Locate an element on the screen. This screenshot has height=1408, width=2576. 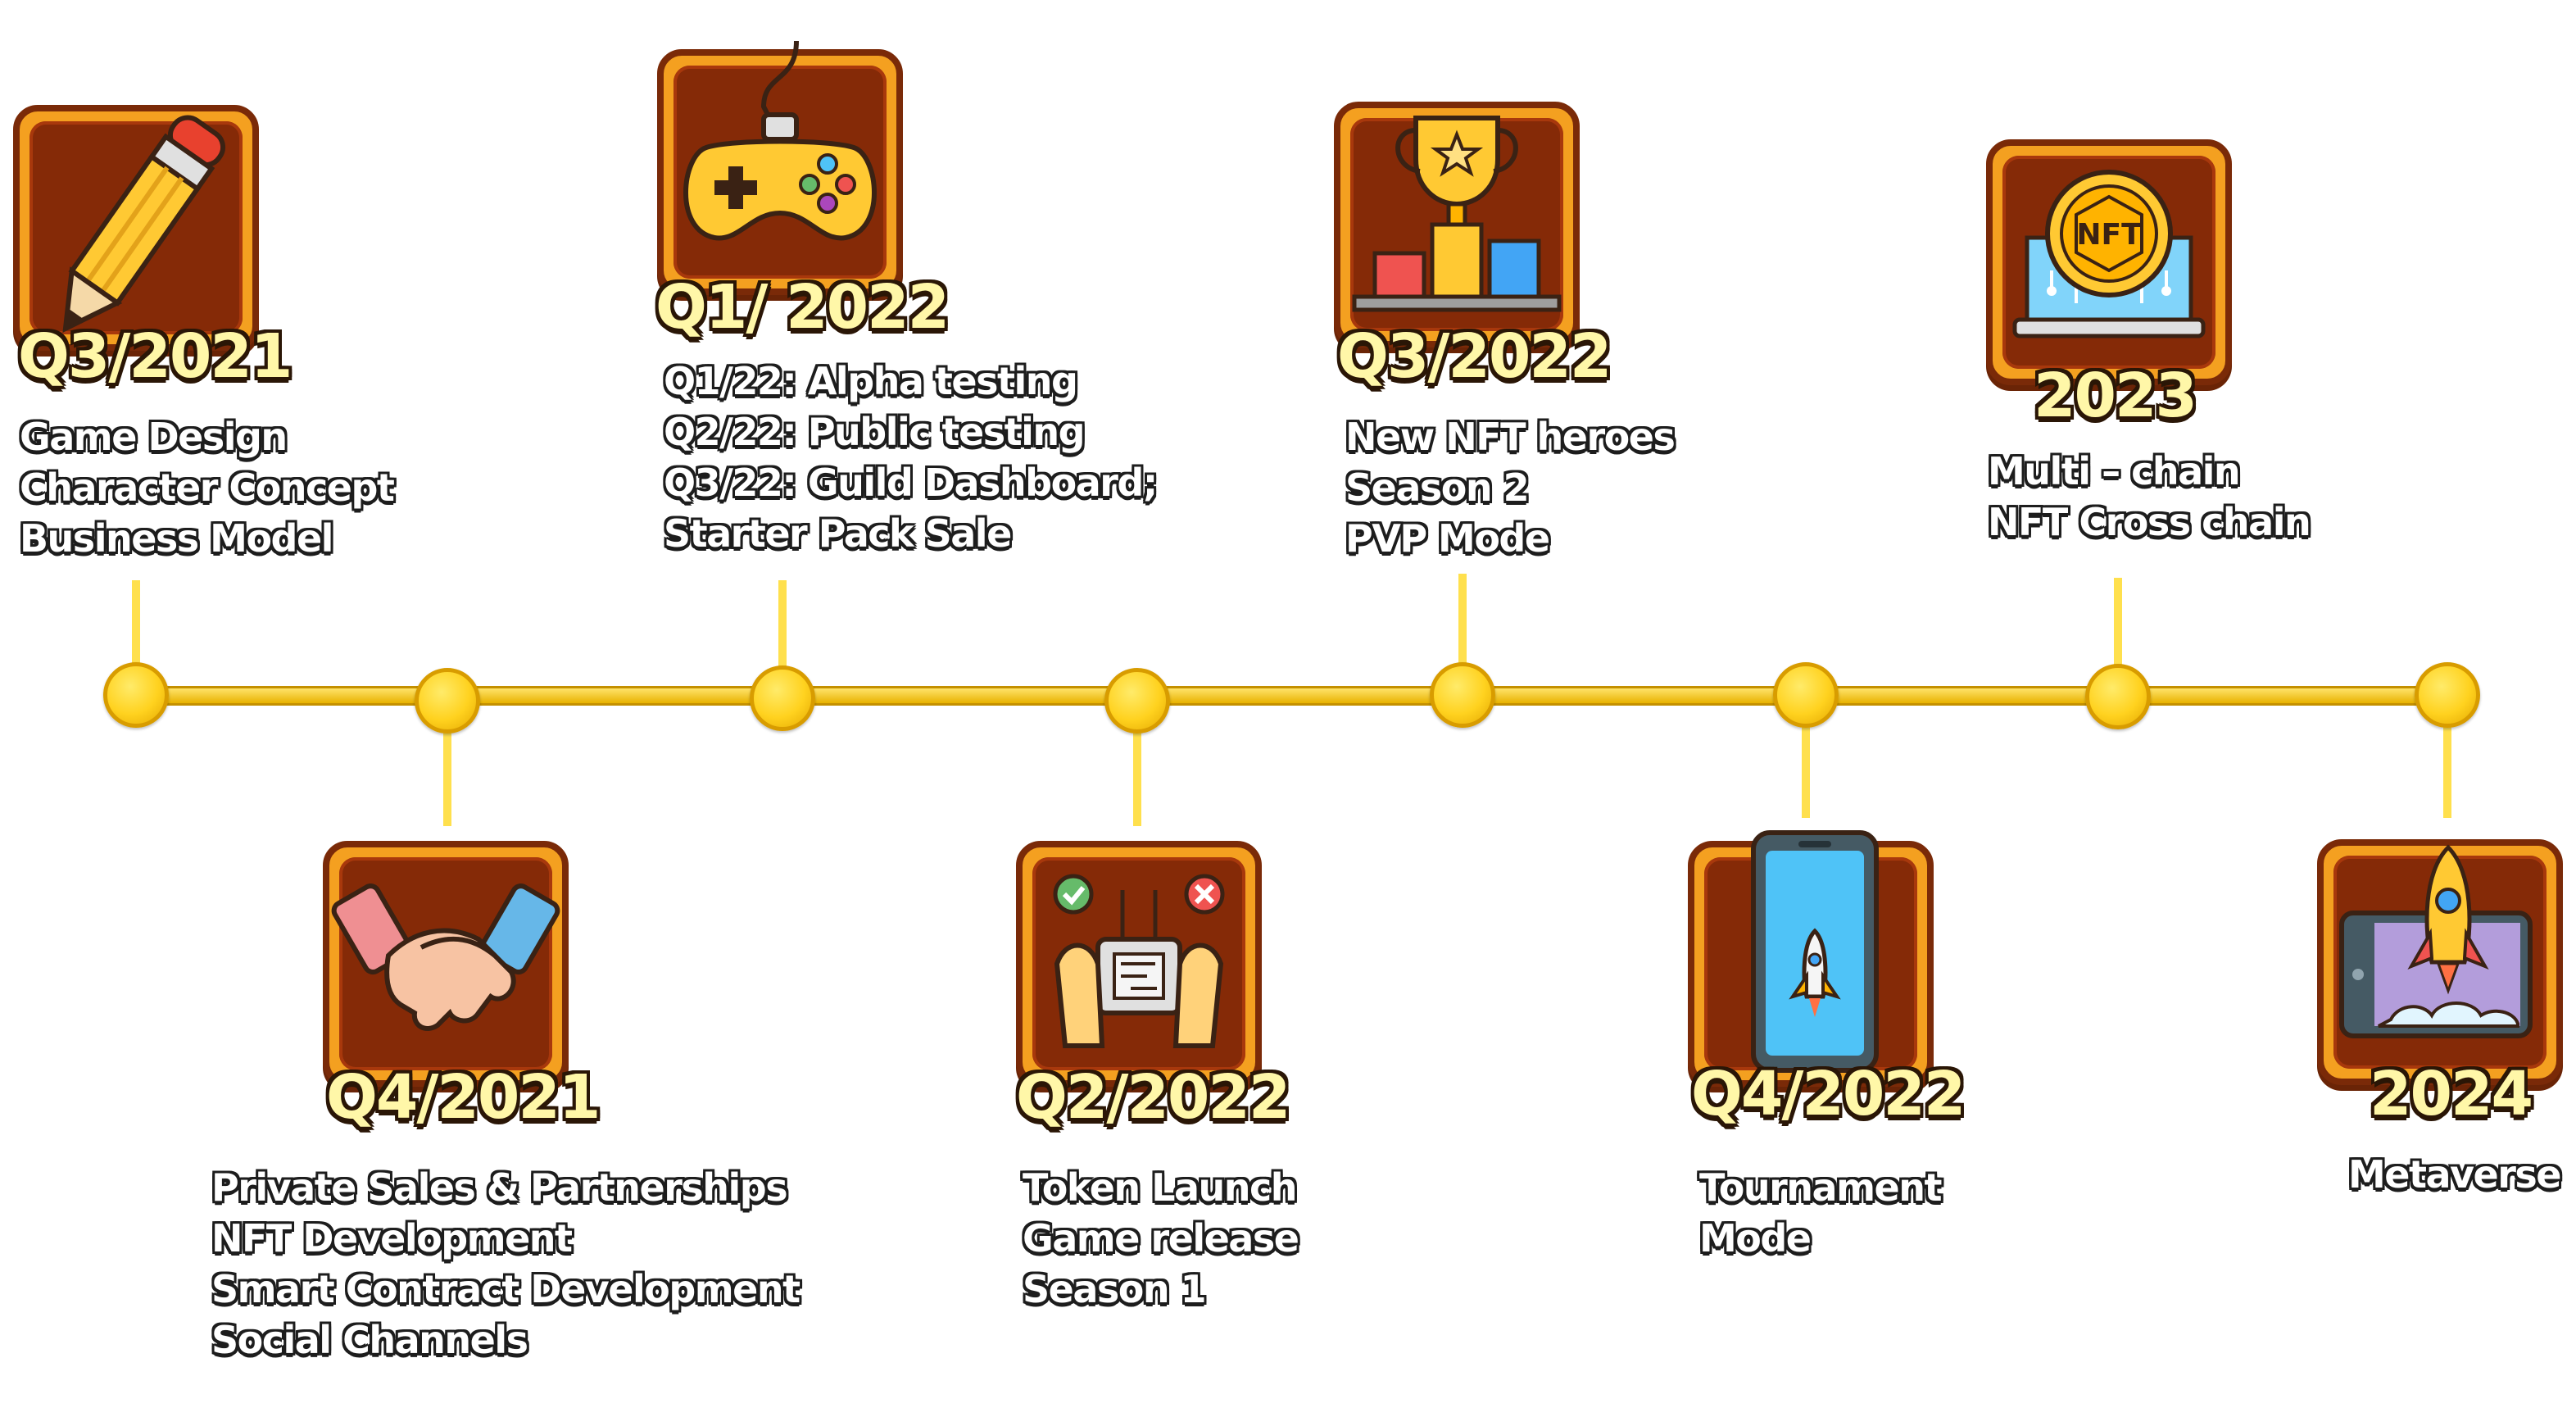
timeline-track is located at coordinates (1290, 695).